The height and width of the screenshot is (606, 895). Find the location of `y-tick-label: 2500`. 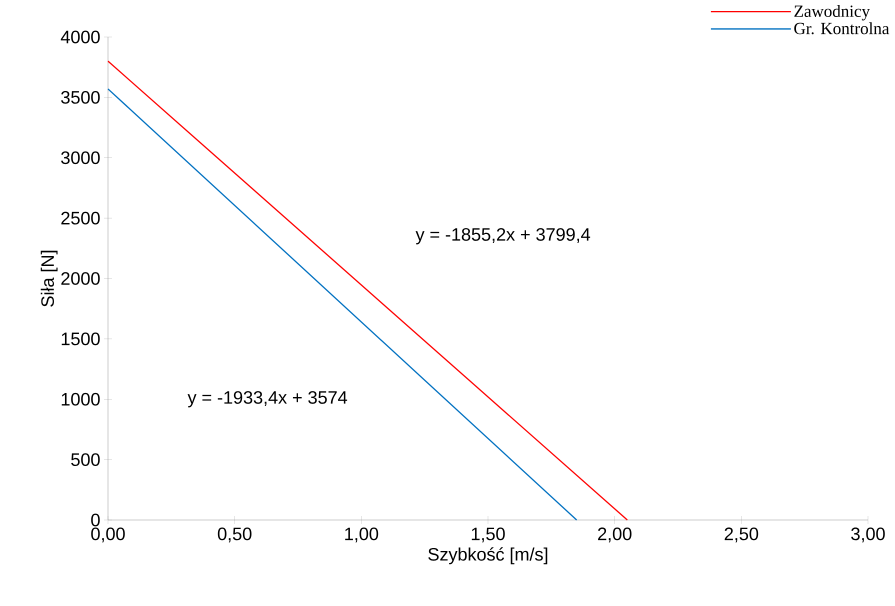

y-tick-label: 2500 is located at coordinates (80, 218).